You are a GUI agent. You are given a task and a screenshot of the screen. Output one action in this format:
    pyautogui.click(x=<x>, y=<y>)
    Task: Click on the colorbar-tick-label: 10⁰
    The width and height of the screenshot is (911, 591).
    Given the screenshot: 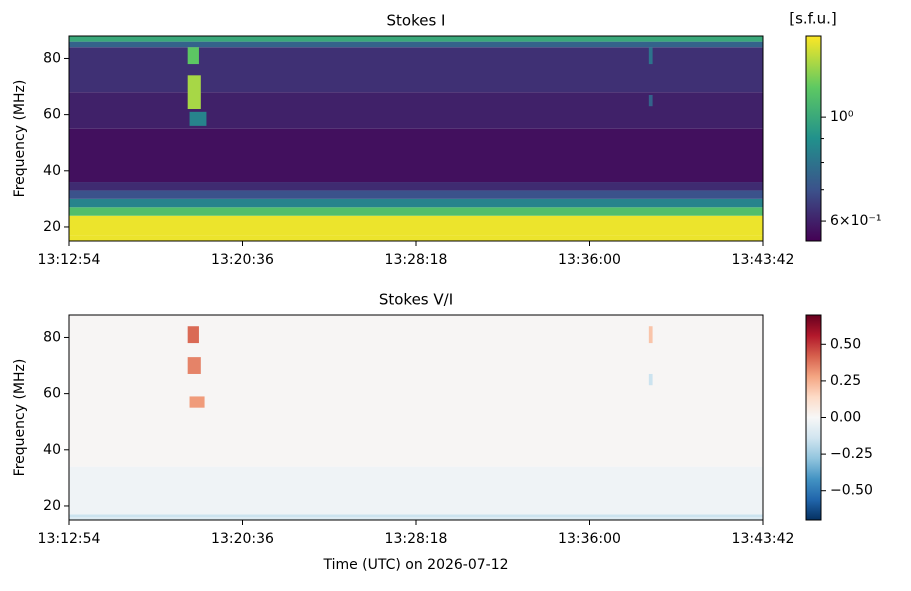 What is the action you would take?
    pyautogui.click(x=842, y=117)
    